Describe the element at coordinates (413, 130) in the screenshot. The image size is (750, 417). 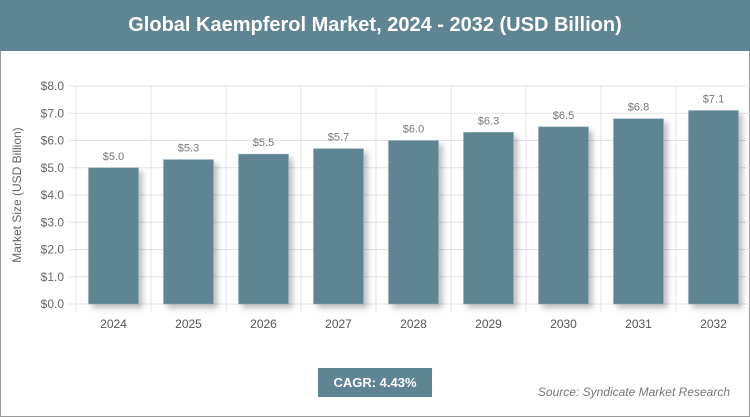
I see `data-label: $6.0` at that location.